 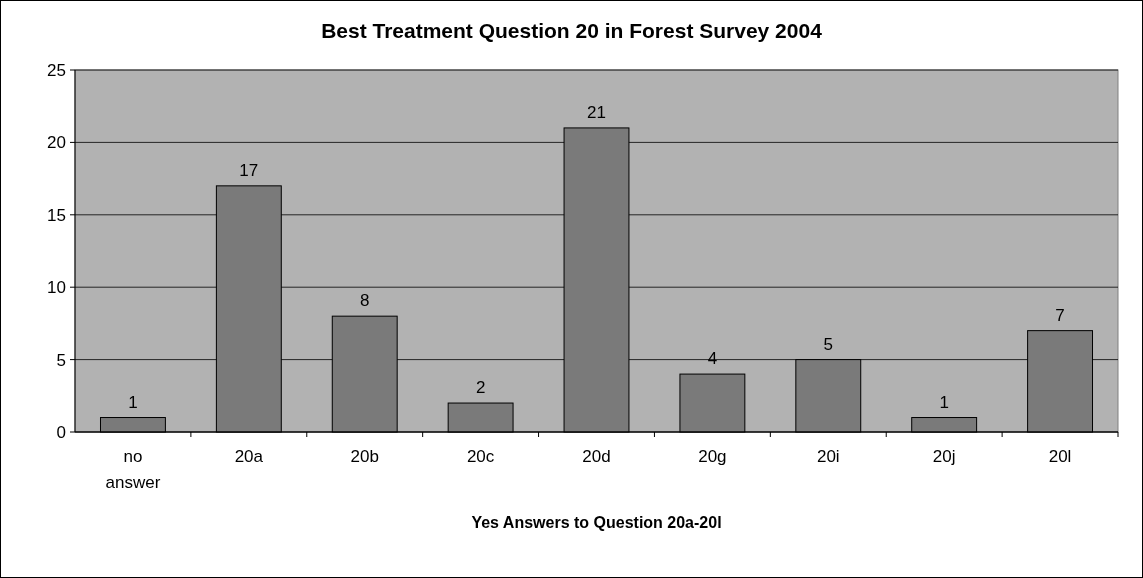 What do you see at coordinates (596, 522) in the screenshot?
I see `x-axis-title: Yes Answers to Question 20a-20l` at bounding box center [596, 522].